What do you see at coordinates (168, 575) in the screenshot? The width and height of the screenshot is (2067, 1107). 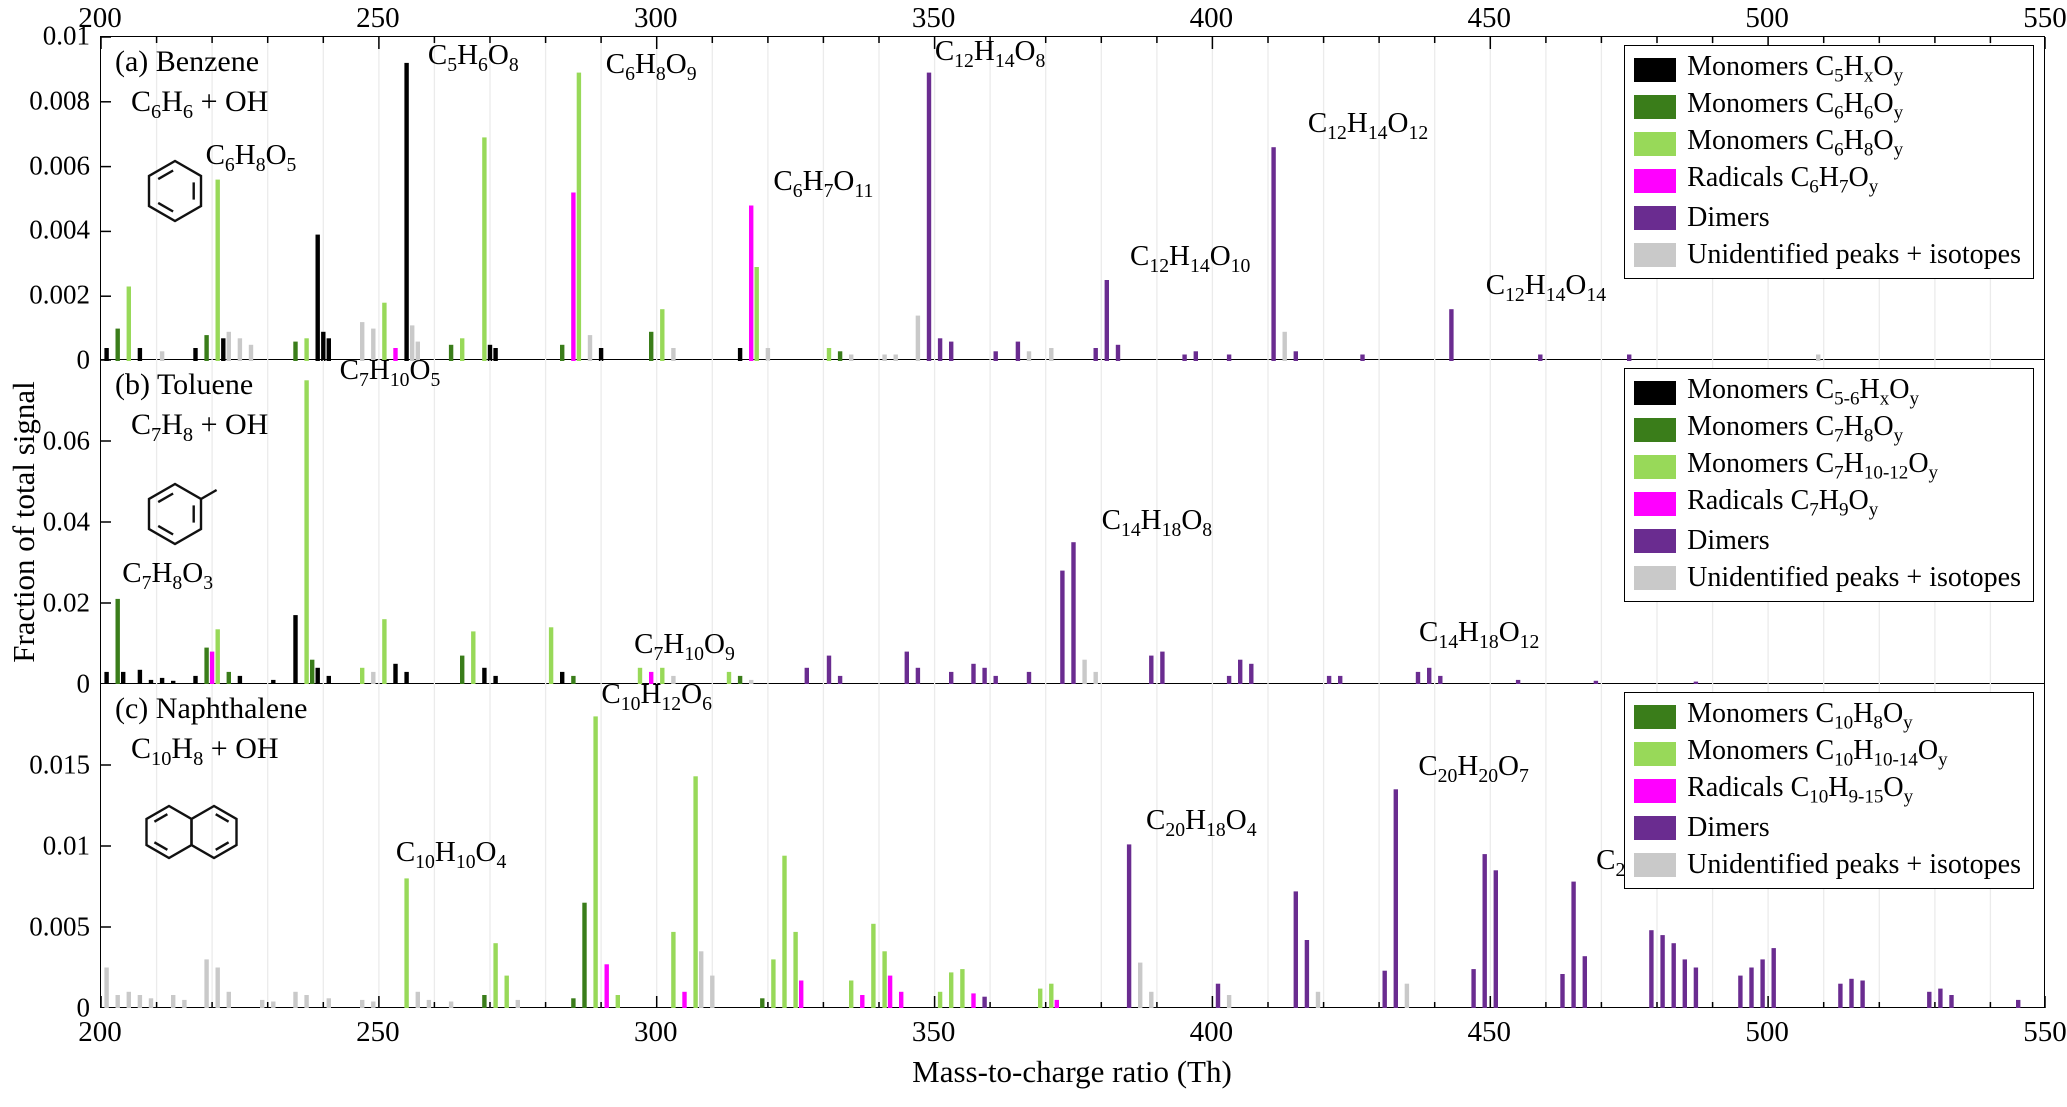 I see `peak-label: C7H8O3` at bounding box center [168, 575].